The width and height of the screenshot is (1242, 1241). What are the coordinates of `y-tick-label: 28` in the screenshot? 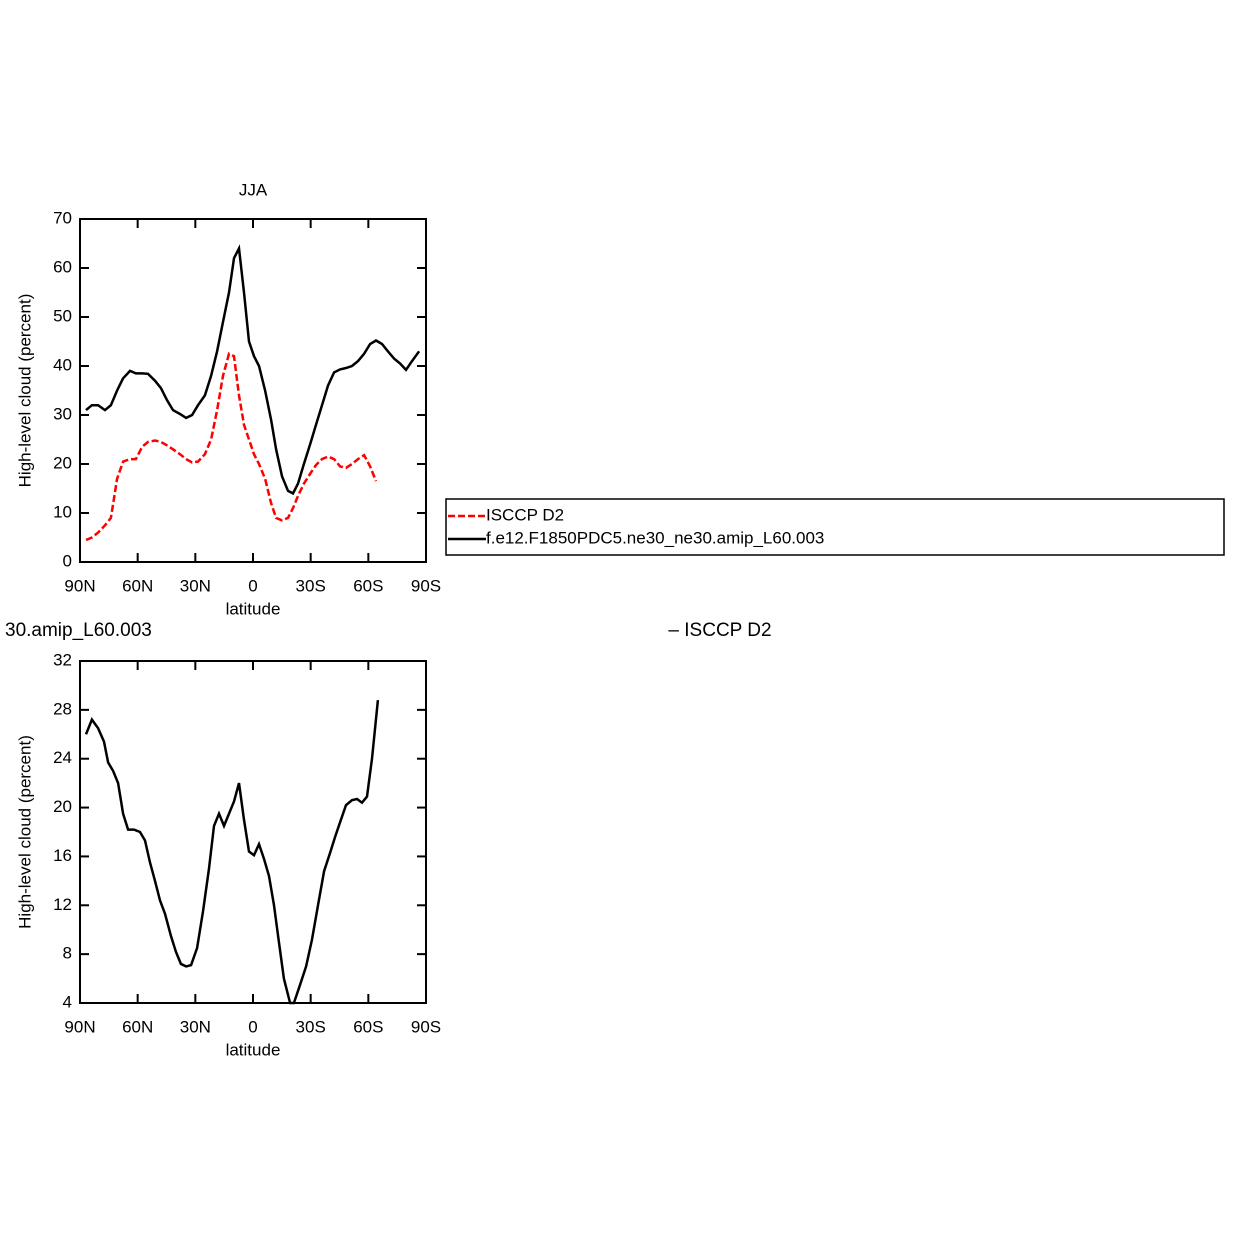 It's located at (62, 708).